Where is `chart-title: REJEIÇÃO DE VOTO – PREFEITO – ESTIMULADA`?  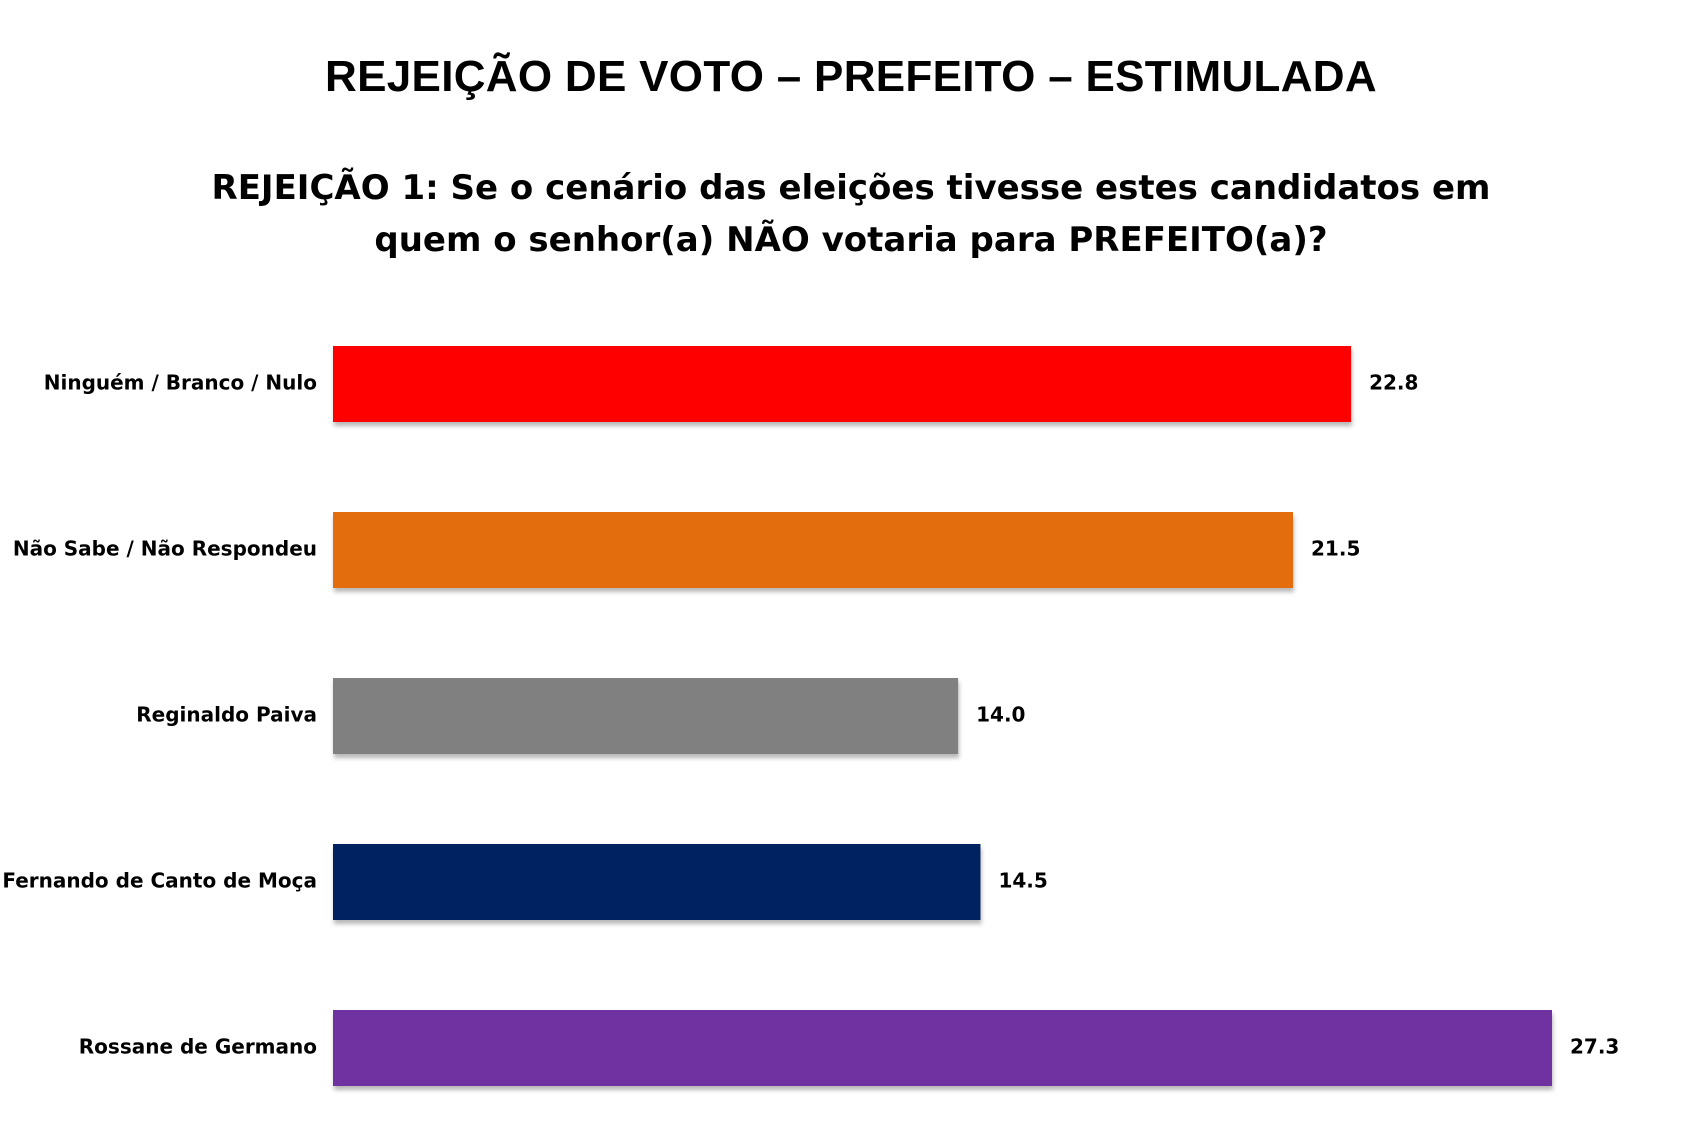
chart-title: REJEIÇÃO DE VOTO – PREFEITO – ESTIMULADA is located at coordinates (851, 76).